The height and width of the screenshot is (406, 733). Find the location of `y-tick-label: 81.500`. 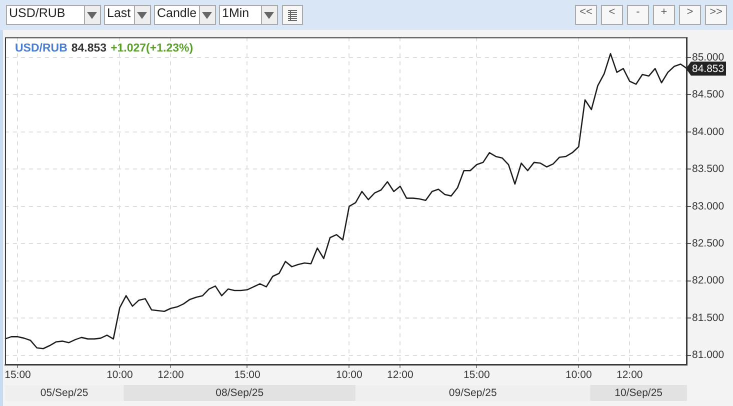

y-tick-label: 81.500 is located at coordinates (708, 318).